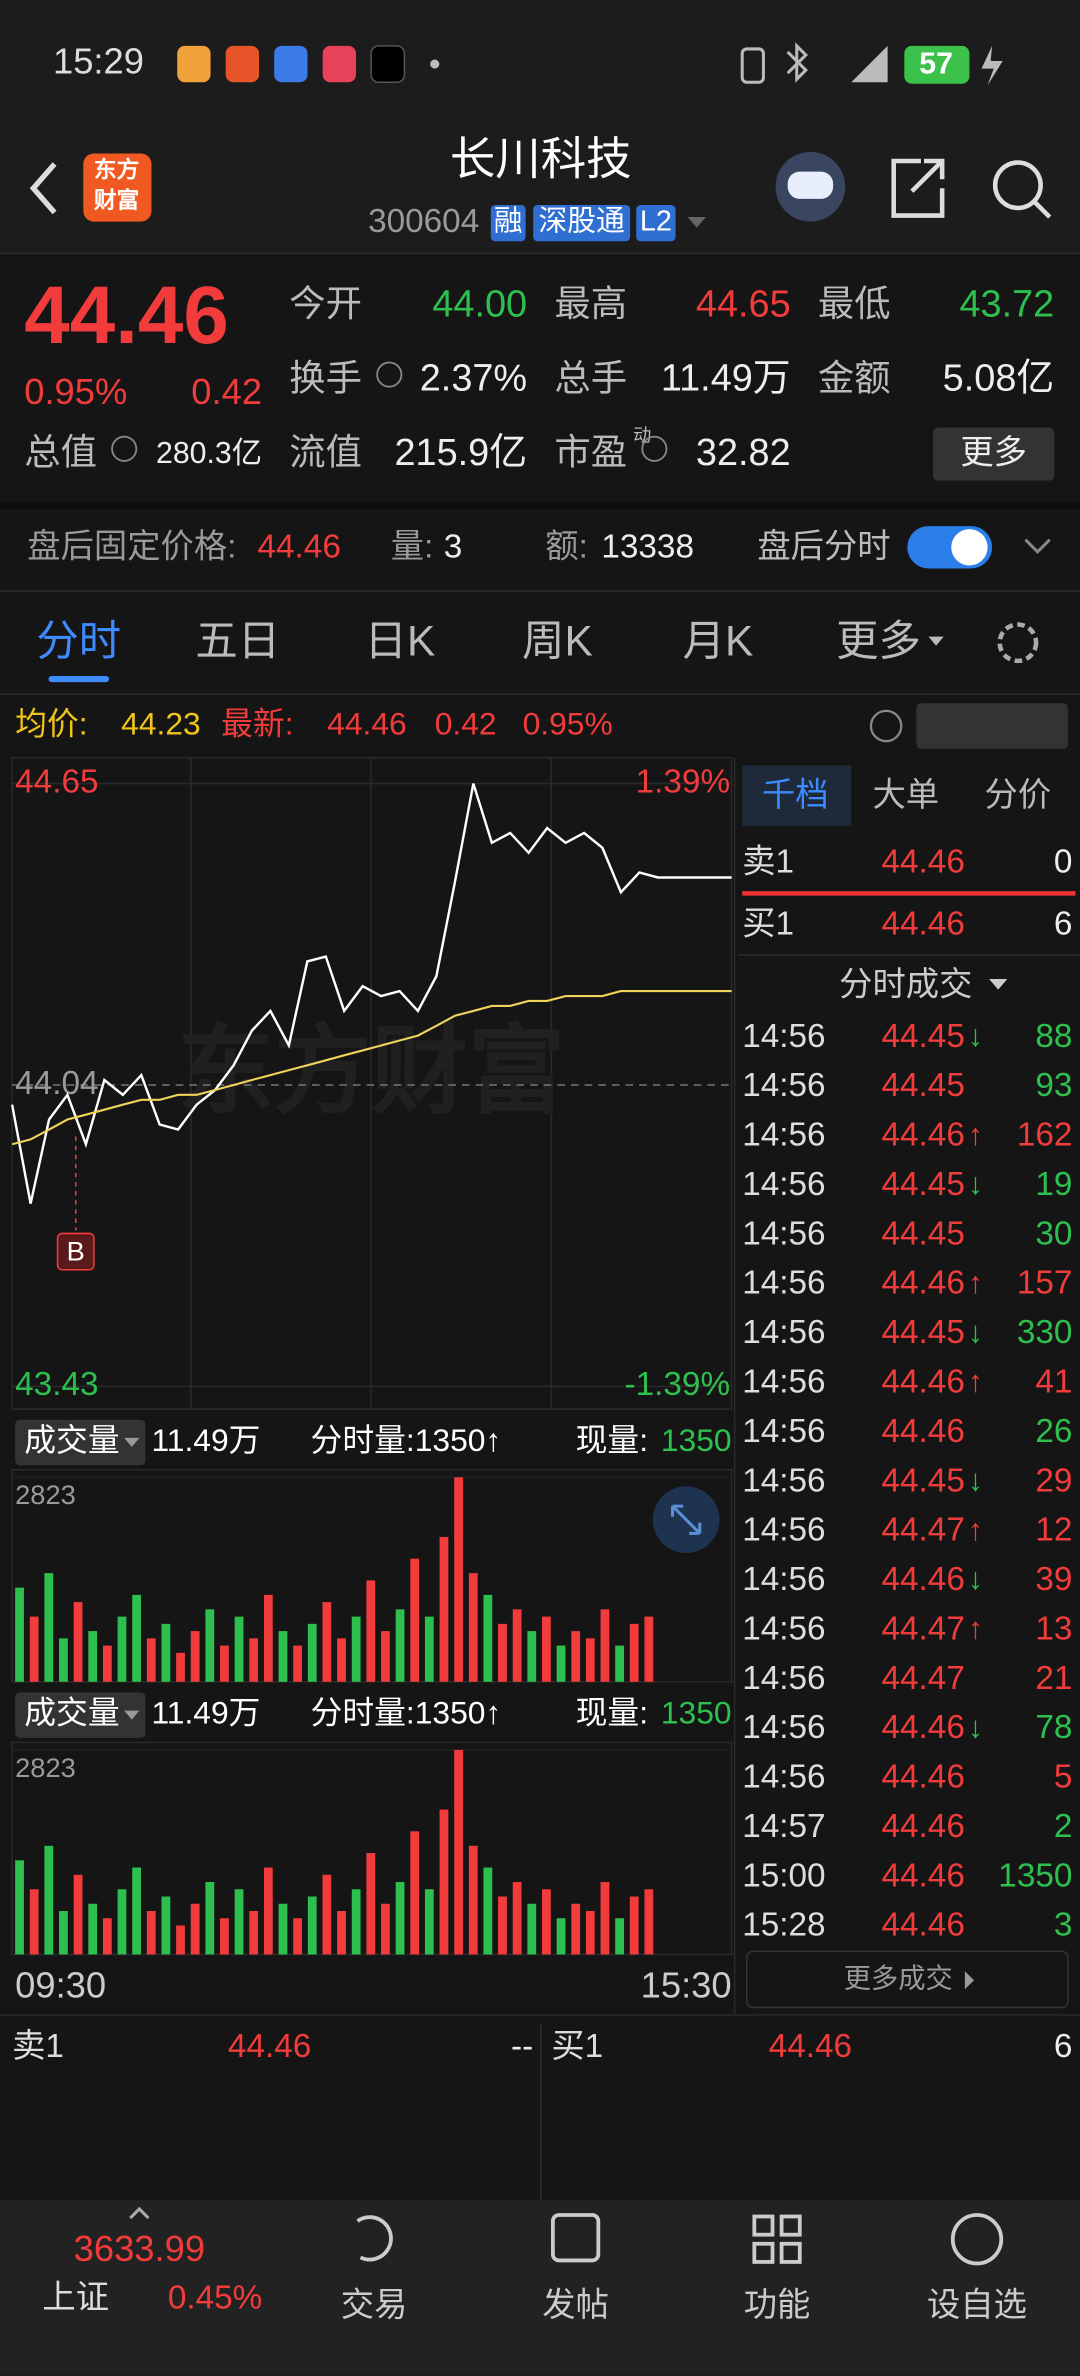 The width and height of the screenshot is (1080, 2376). I want to click on field-value: 44.00, so click(479, 304).